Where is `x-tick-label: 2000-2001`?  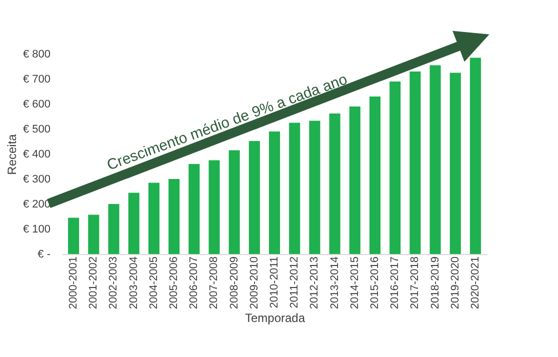 x-tick-label: 2000-2001 is located at coordinates (74, 283).